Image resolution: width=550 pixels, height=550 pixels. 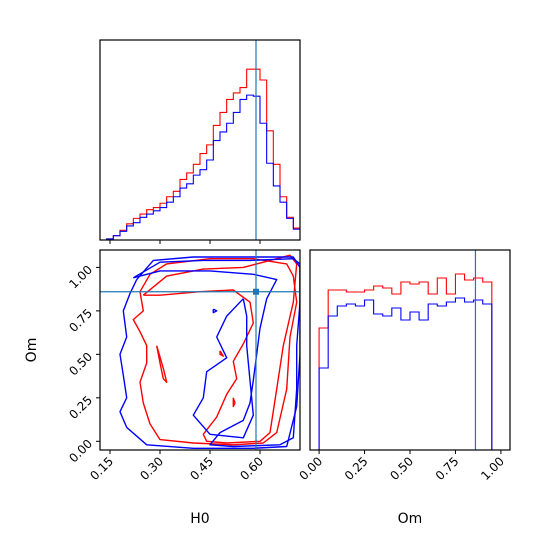 What do you see at coordinates (492, 468) in the screenshot?
I see `hist-om-xtick-label-5: 1.00` at bounding box center [492, 468].